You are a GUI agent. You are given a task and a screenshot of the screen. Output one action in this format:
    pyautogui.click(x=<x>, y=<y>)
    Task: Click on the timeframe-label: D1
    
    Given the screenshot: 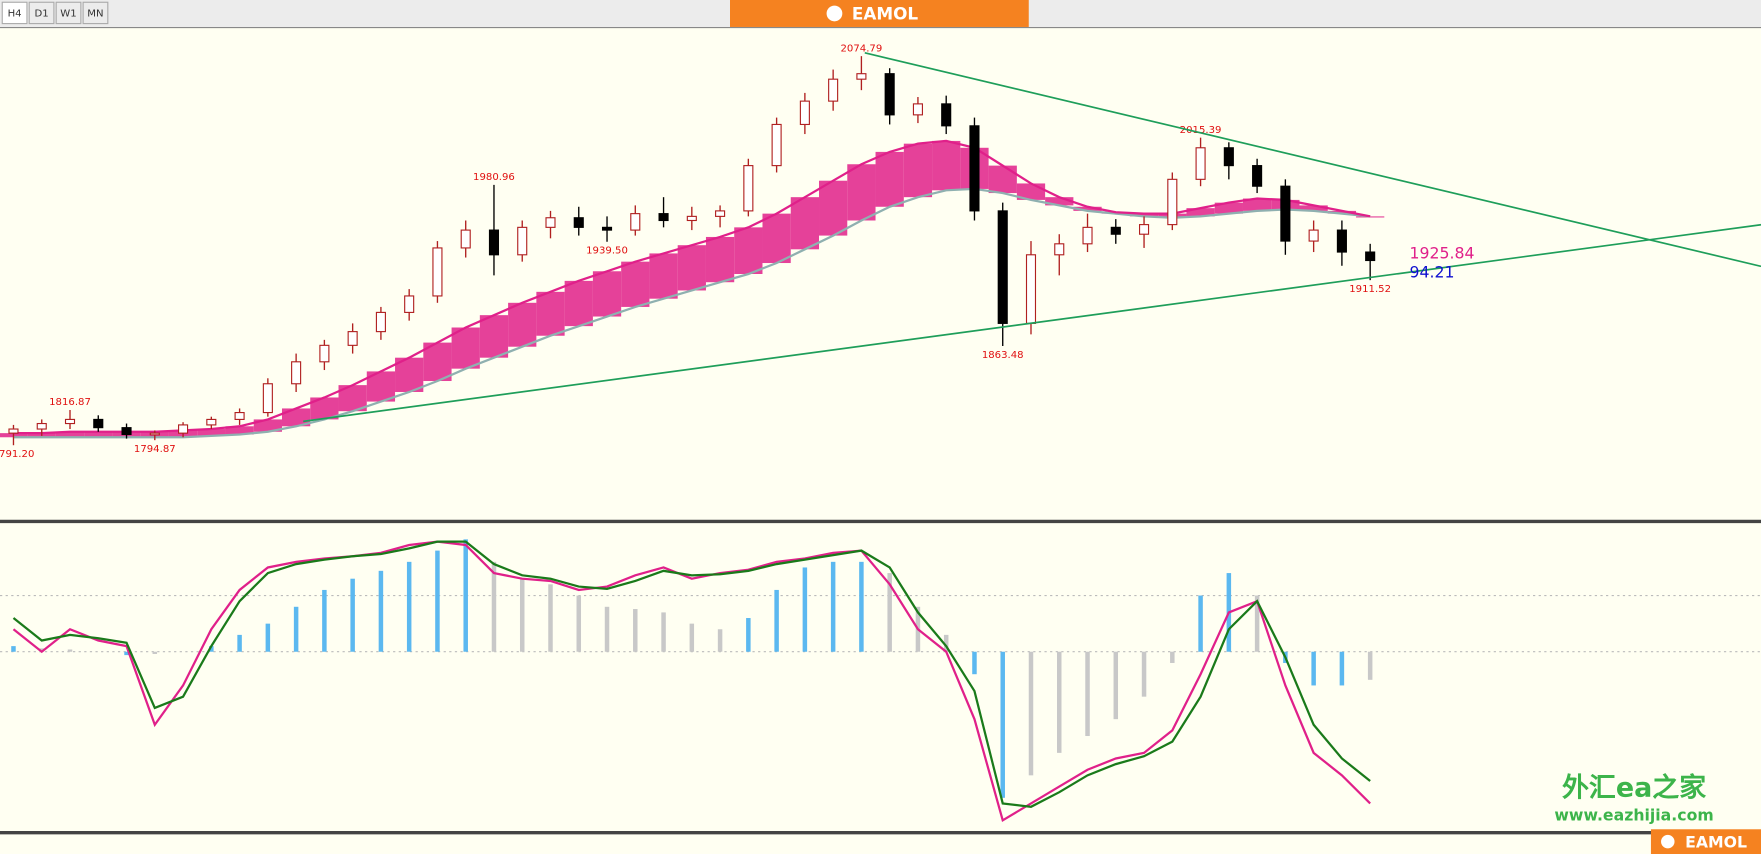 What is the action you would take?
    pyautogui.click(x=41, y=13)
    